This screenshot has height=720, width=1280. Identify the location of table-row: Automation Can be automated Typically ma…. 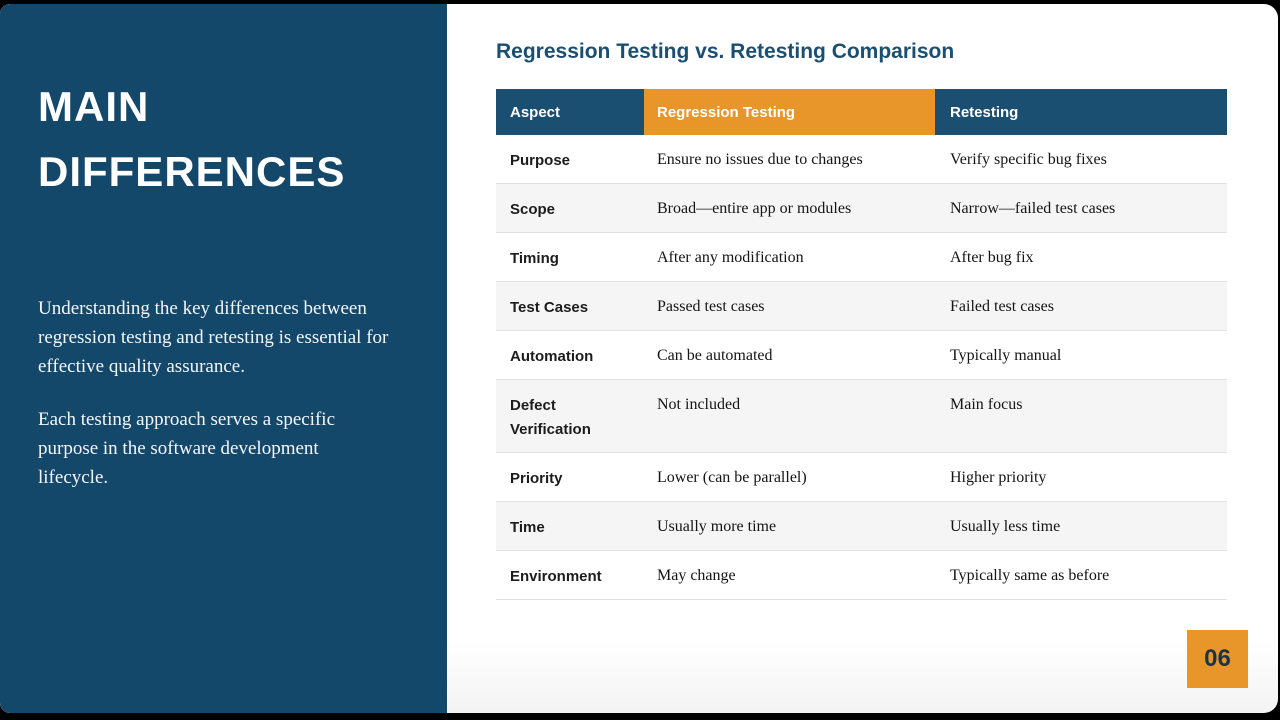
(861, 355).